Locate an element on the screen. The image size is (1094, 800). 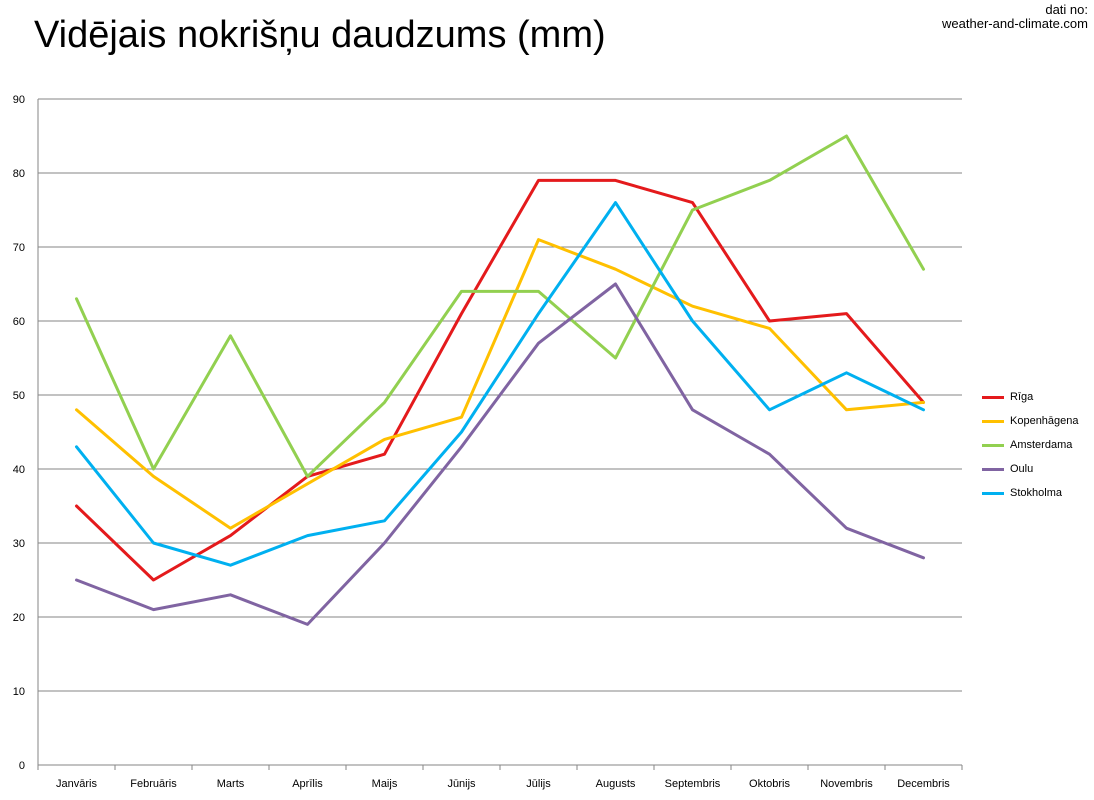
chart-legend: Rīga Kopenhāgena Amsterdama Oulu Stokholma is located at coordinates (1030, 445).